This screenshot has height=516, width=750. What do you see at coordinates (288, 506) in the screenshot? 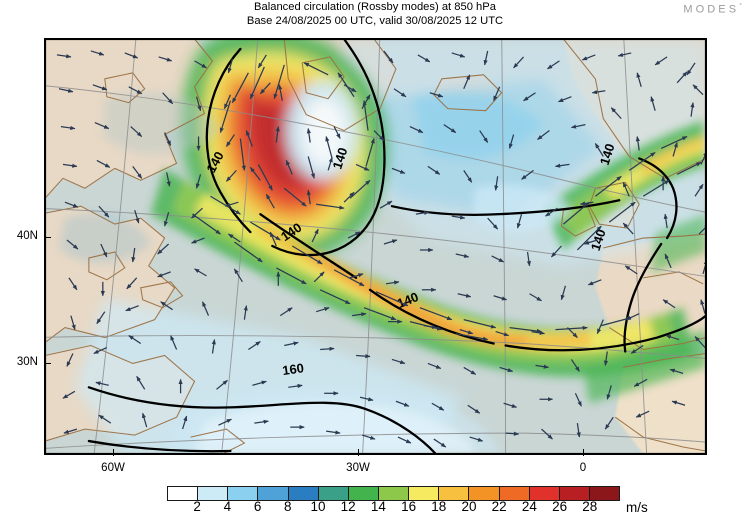
I see `colorbar-tick-8: 8` at bounding box center [288, 506].